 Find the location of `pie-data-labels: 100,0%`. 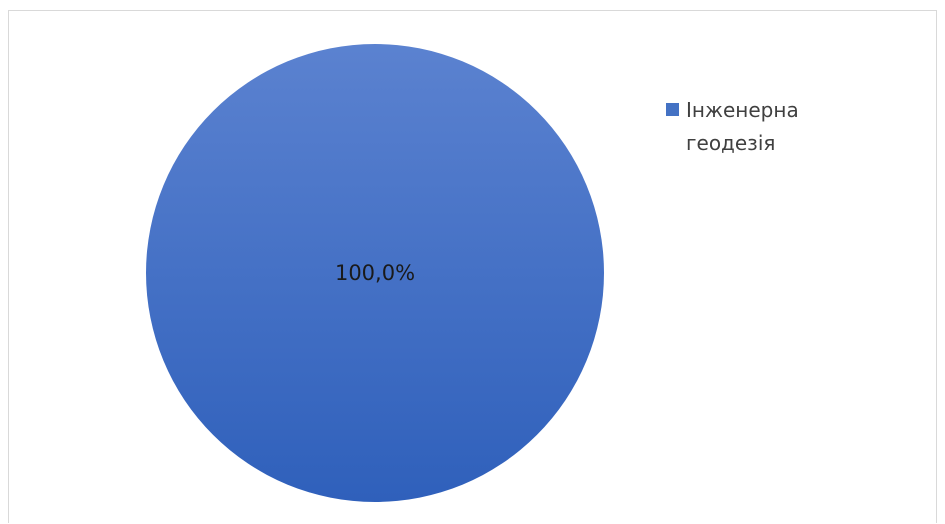

pie-data-labels: 100,0% is located at coordinates (375, 273).